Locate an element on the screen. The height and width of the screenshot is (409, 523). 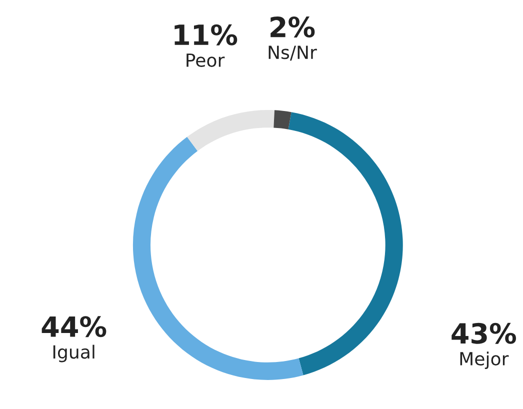
data-label: 44% is located at coordinates (74, 327).